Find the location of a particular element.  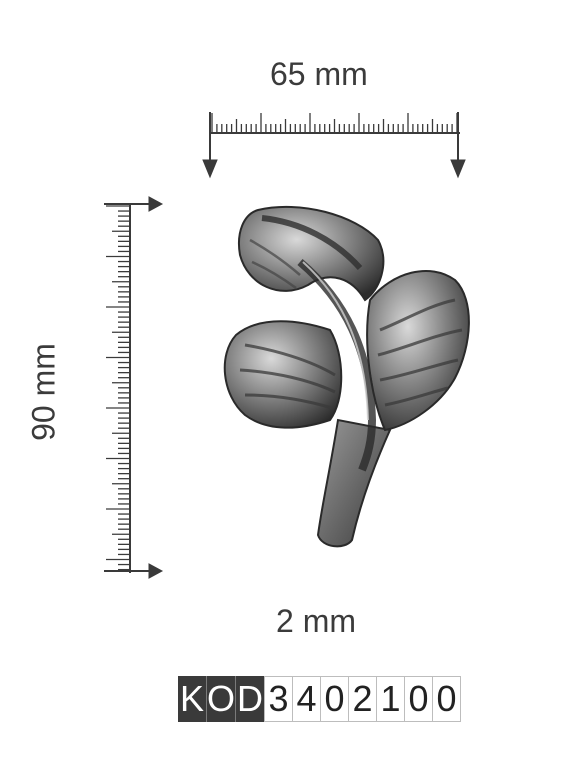

arrow-down-right-icon is located at coordinates (458, 169).